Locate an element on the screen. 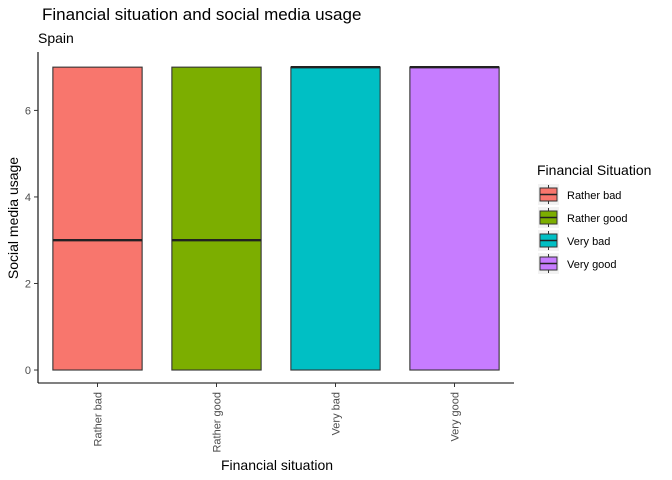 The image size is (672, 480). x-tick-label: Very bad is located at coordinates (337, 413).